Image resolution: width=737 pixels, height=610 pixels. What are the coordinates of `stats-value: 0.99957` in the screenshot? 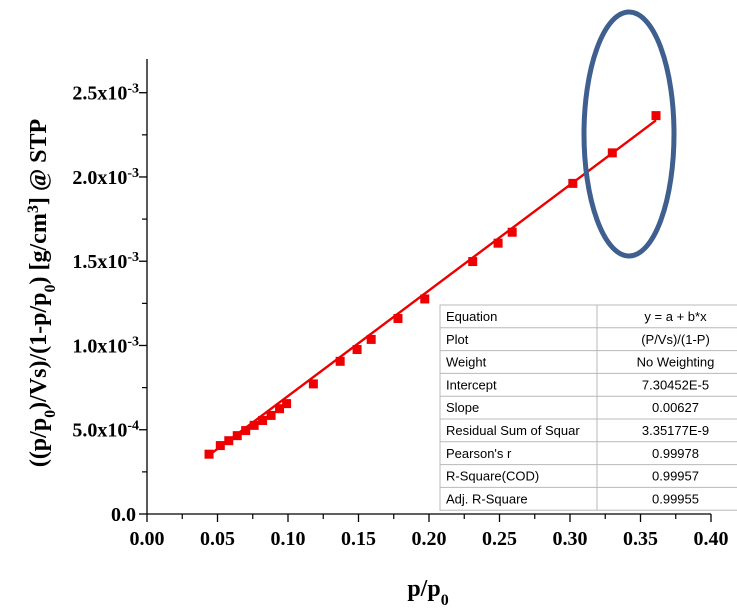 It's located at (675, 476).